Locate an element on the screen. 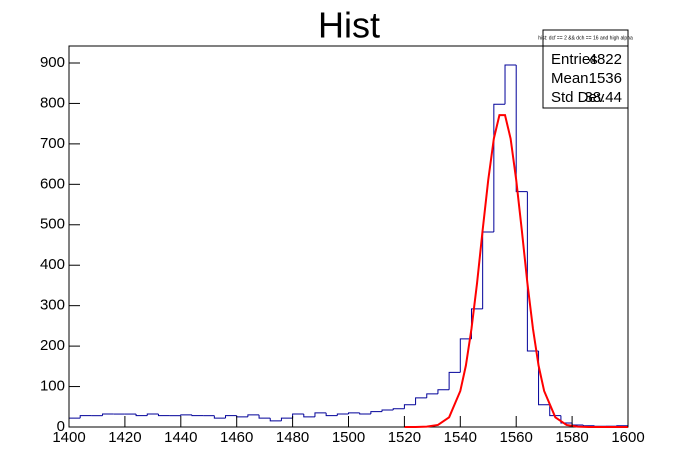 The height and width of the screenshot is (475, 698). x-tick-label: 1420 is located at coordinates (124, 437).